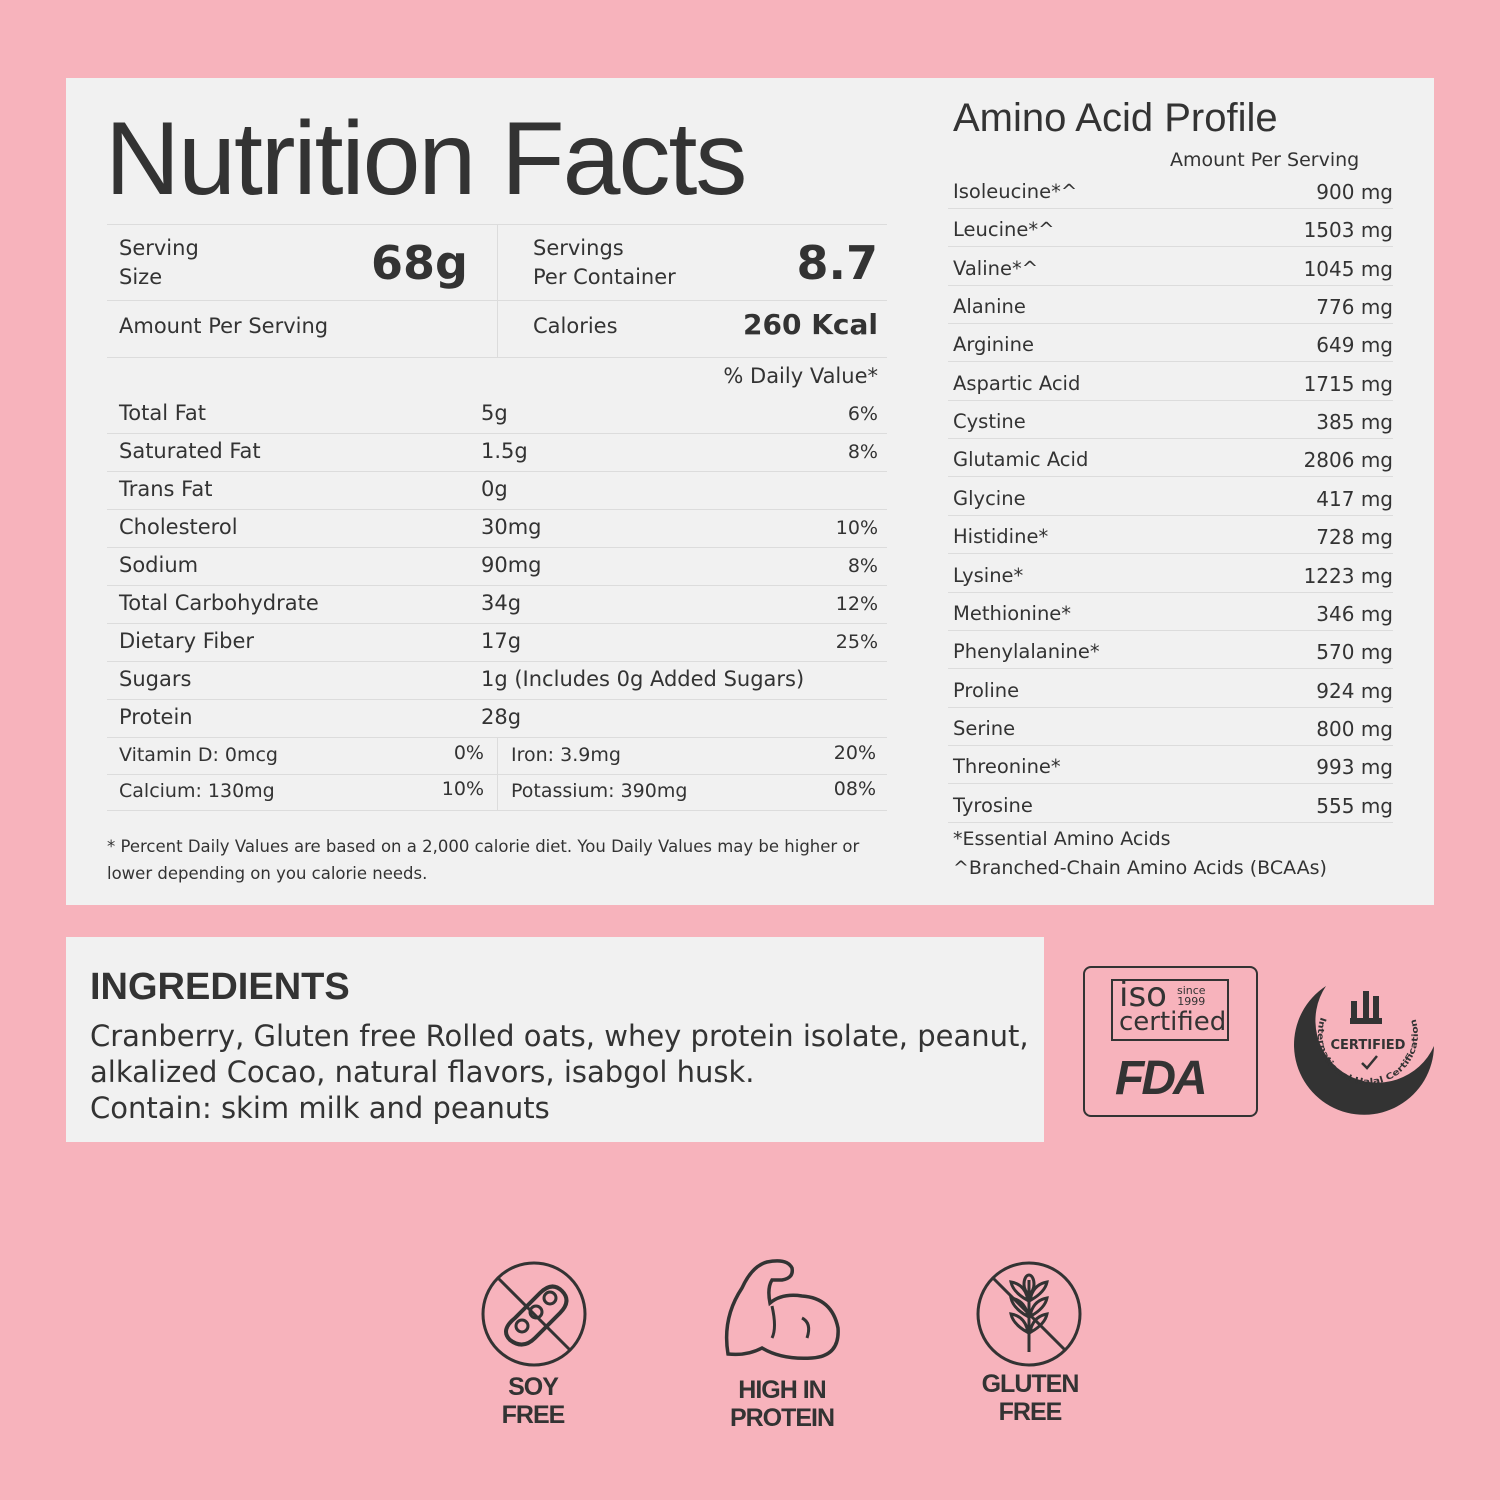 The width and height of the screenshot is (1500, 1500). What do you see at coordinates (1015, 191) in the screenshot?
I see `amino-acid-name: Isoleucine*^` at bounding box center [1015, 191].